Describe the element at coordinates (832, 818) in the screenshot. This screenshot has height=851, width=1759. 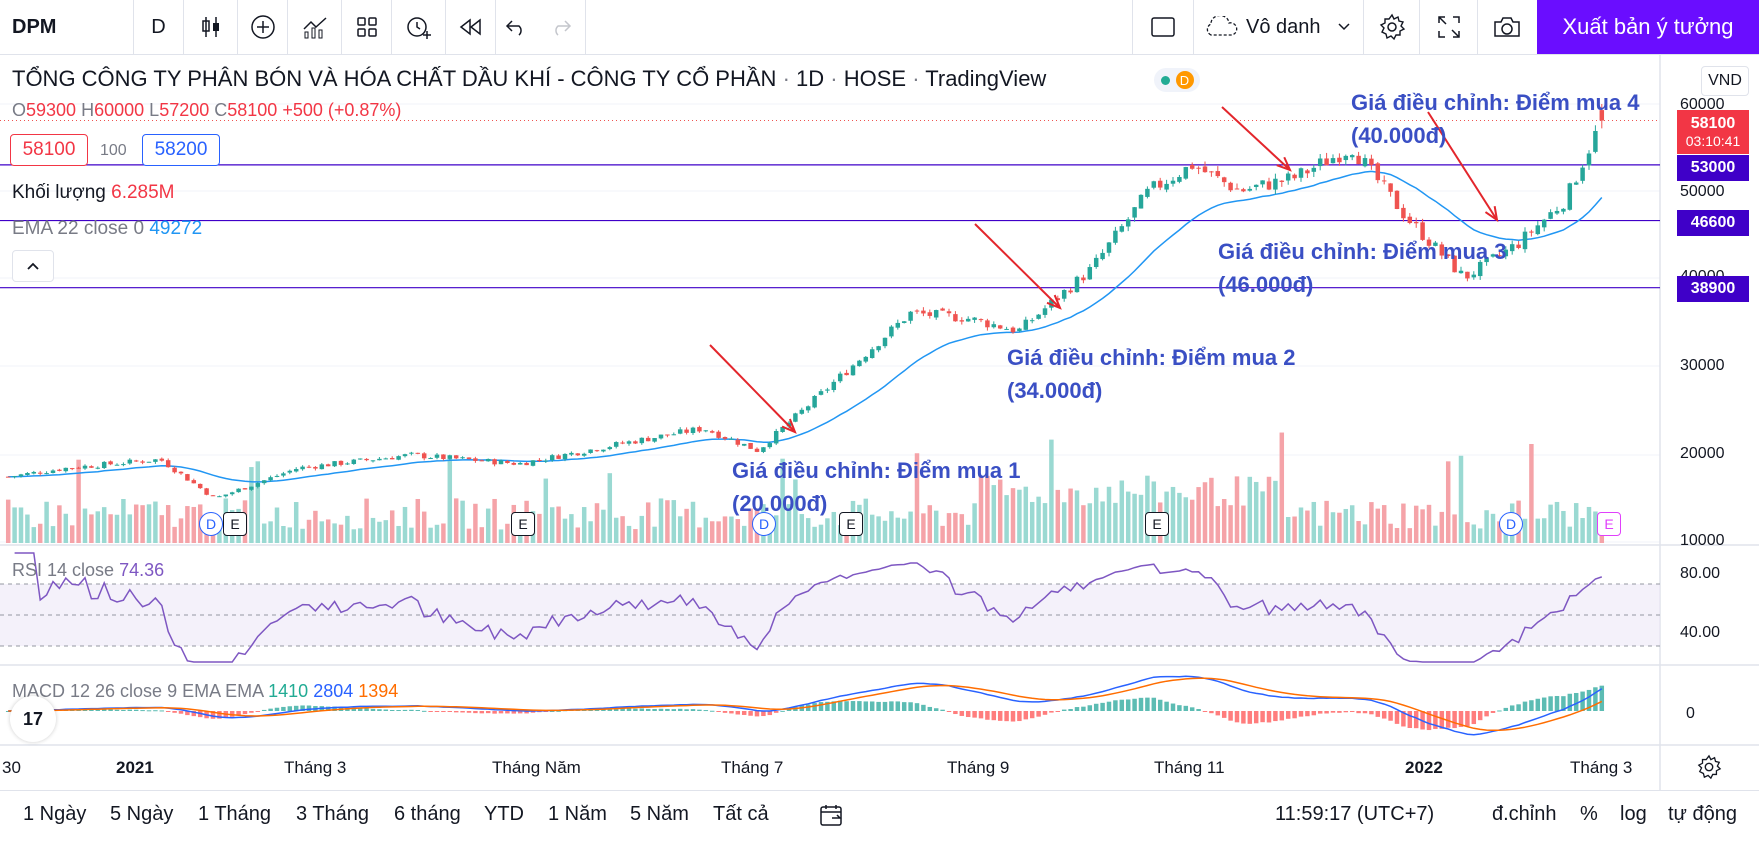
I see `date-range-icon` at that location.